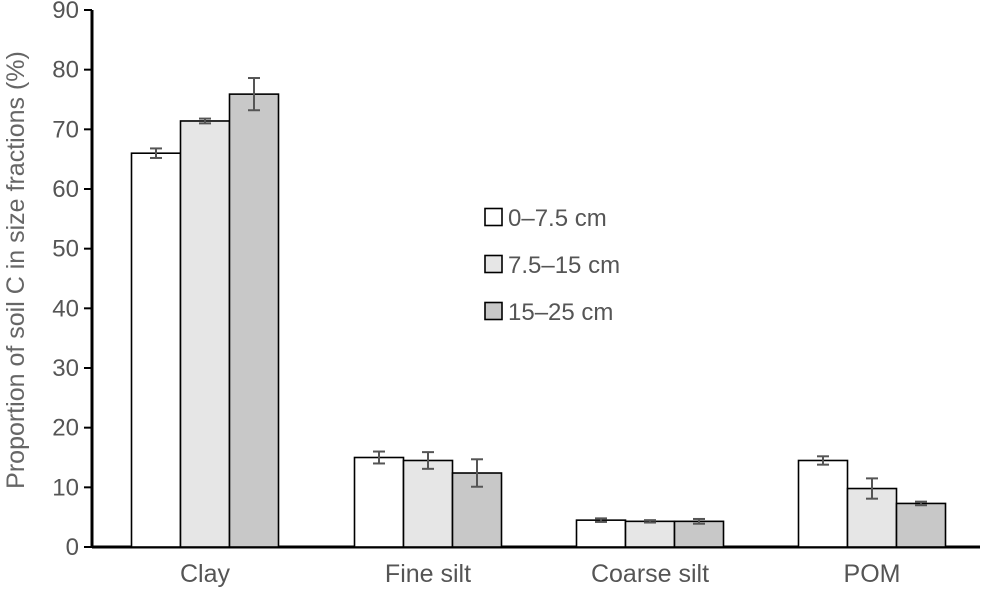 The image size is (989, 593). Describe the element at coordinates (65, 249) in the screenshot. I see `y-tick-label: 50` at that location.